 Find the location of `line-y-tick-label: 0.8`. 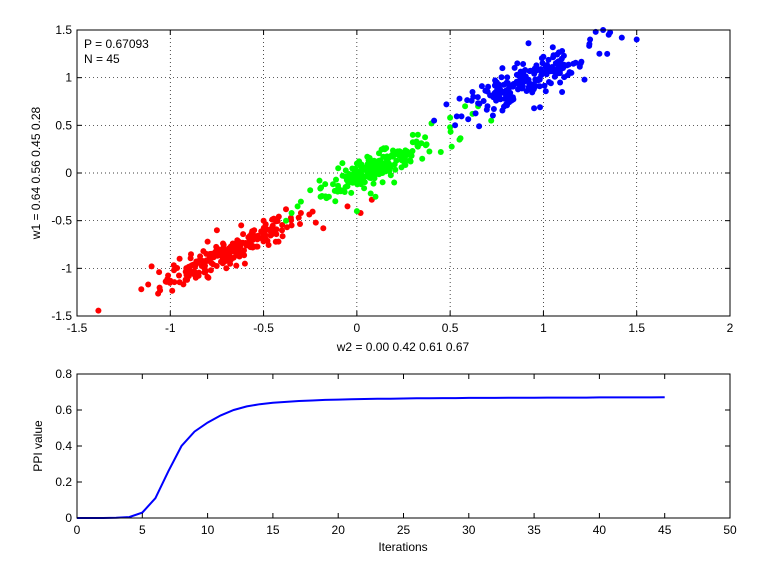

line-y-tick-label: 0.8 is located at coordinates (63, 374).